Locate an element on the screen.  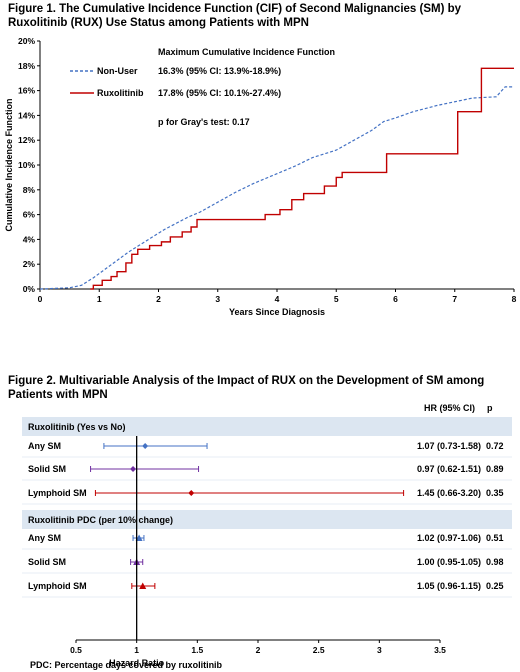
x-tick-label: 2.5 is located at coordinates (319, 650).